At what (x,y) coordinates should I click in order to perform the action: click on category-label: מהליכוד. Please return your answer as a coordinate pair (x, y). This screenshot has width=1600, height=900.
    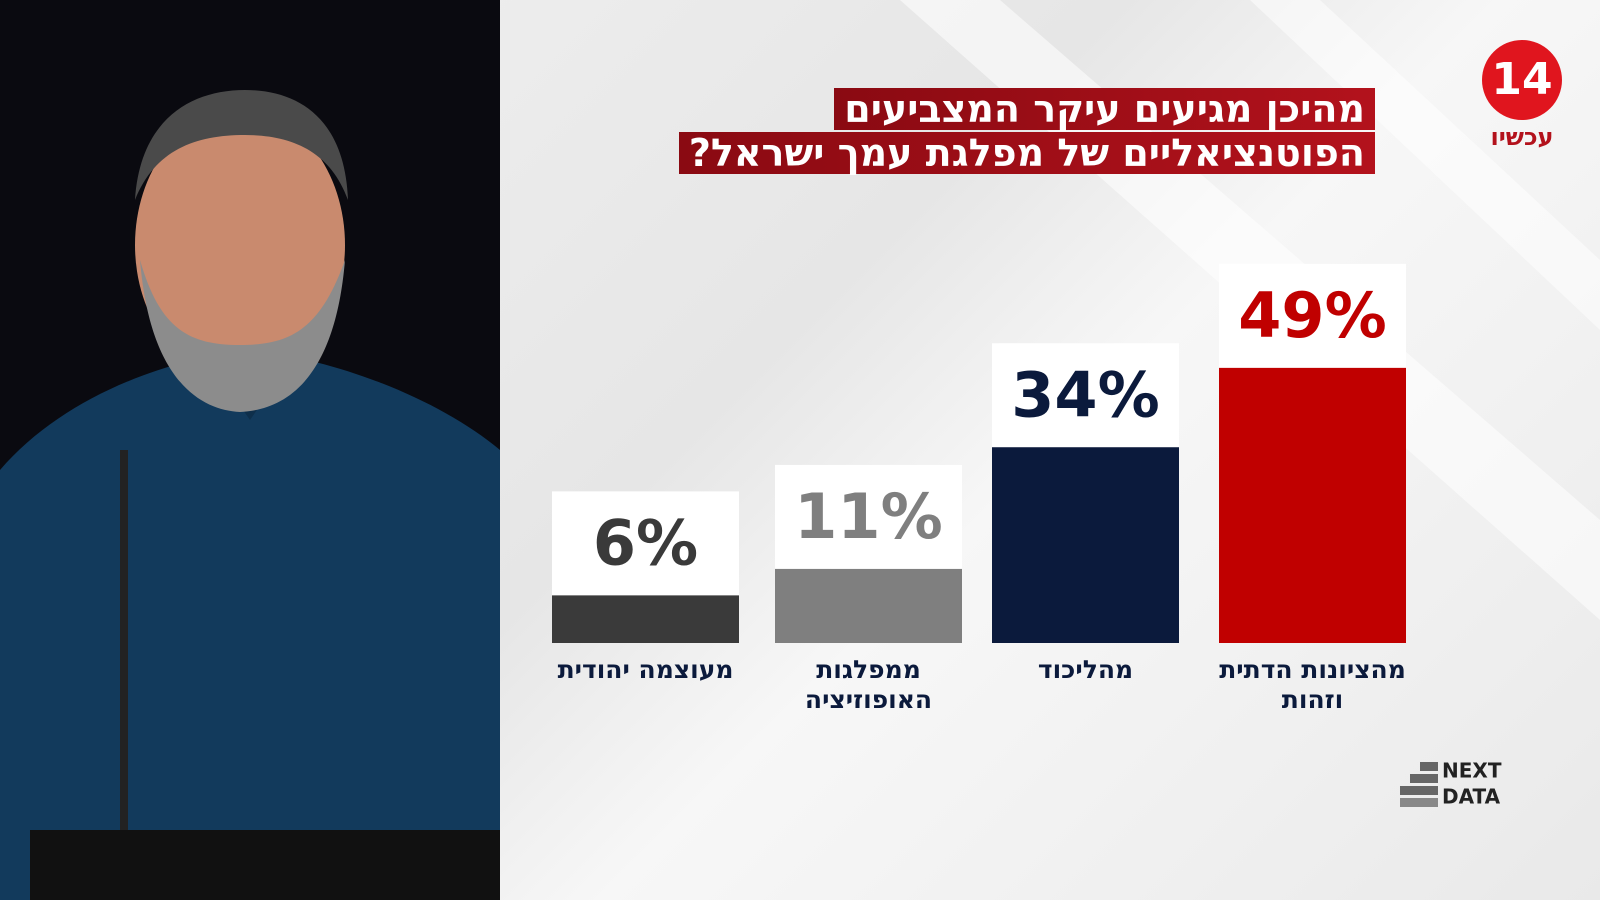
    Looking at the image, I should click on (1085, 669).